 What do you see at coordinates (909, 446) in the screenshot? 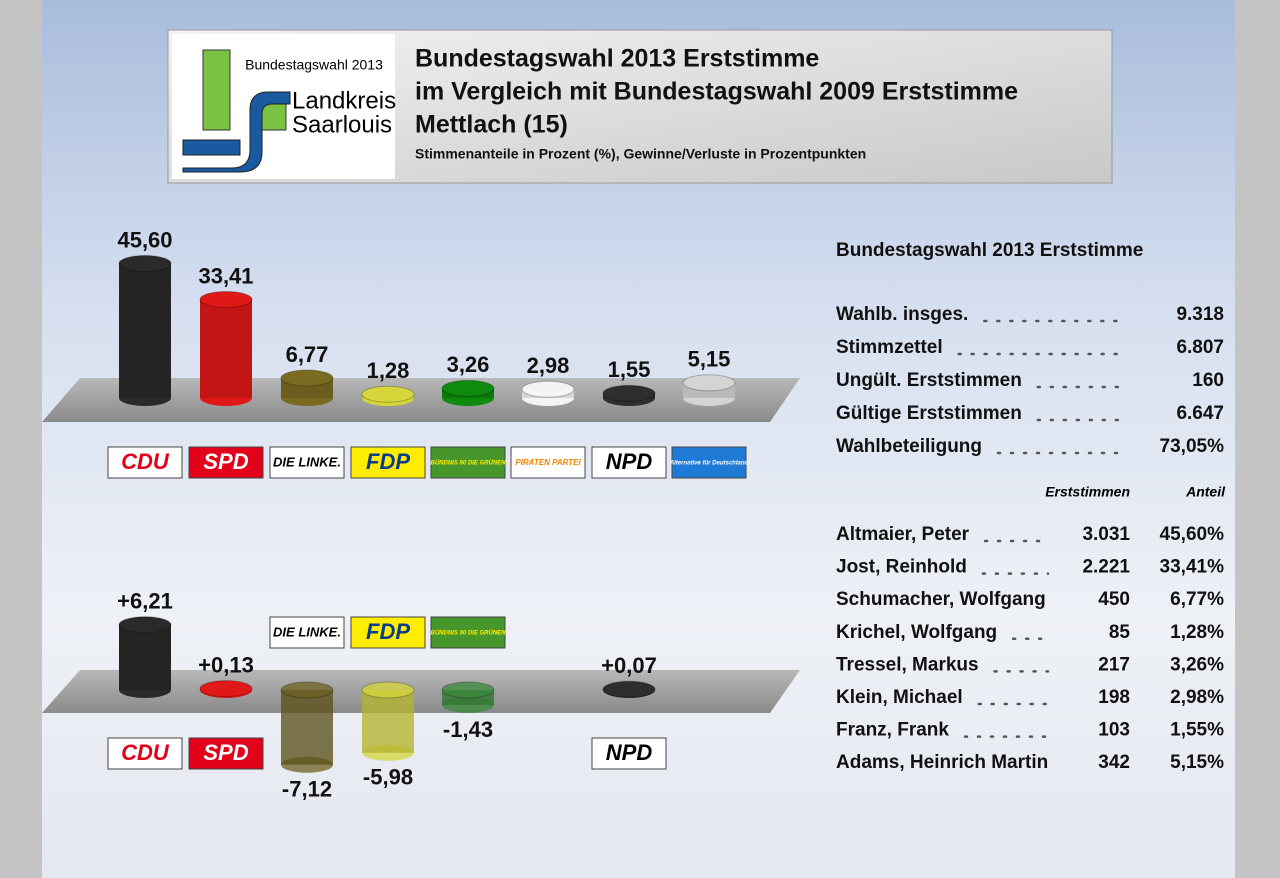
I see `stat-label: Wahlbeteiligung` at bounding box center [909, 446].